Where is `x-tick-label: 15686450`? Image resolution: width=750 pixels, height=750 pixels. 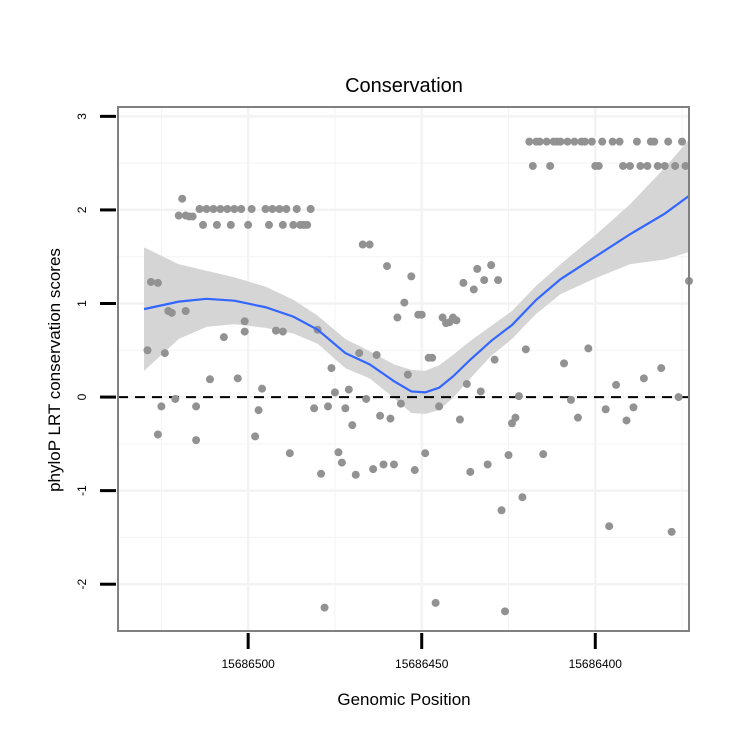
x-tick-label: 15686450 is located at coordinates (422, 664).